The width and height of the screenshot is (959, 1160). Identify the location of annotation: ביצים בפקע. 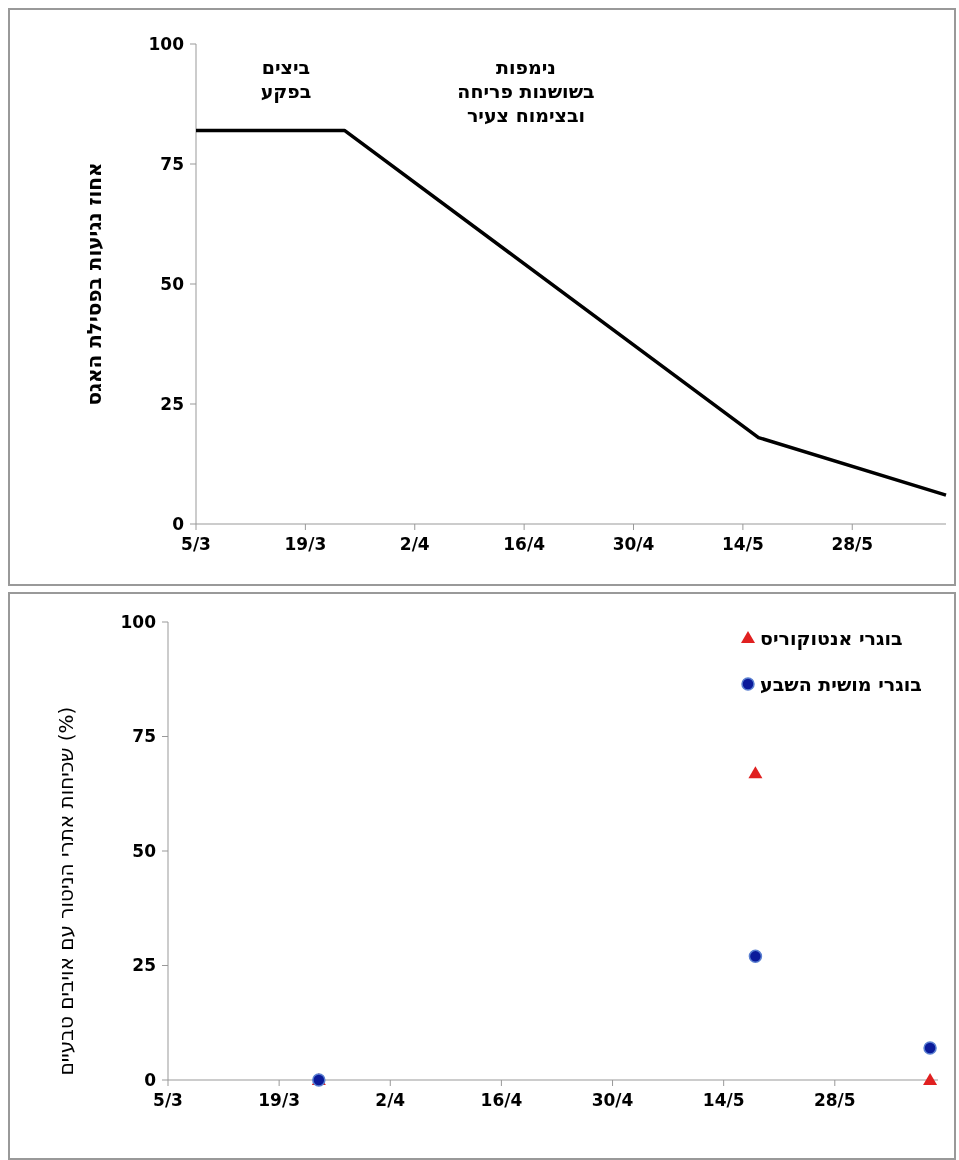
(286, 79).